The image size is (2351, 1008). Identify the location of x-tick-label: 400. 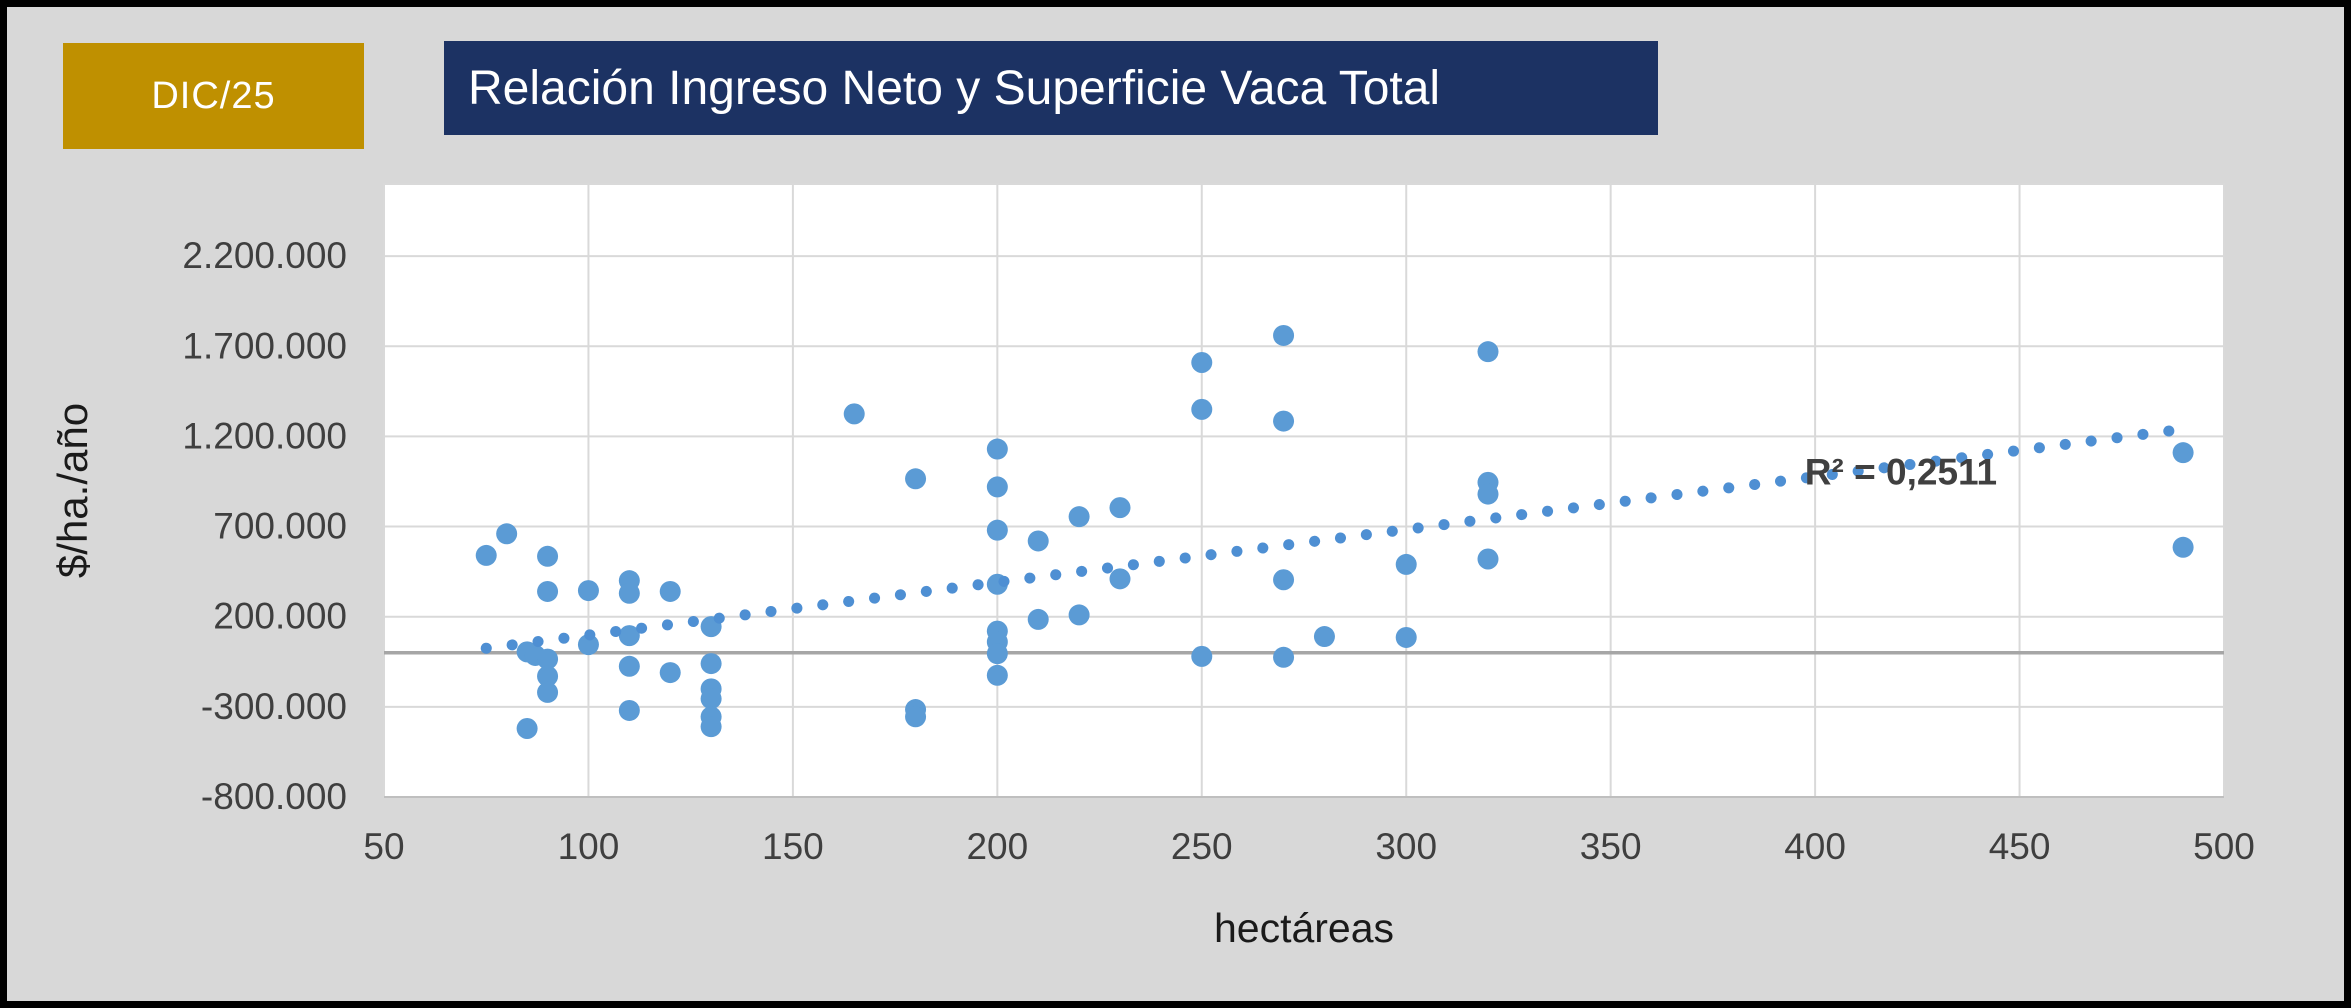
(1815, 846).